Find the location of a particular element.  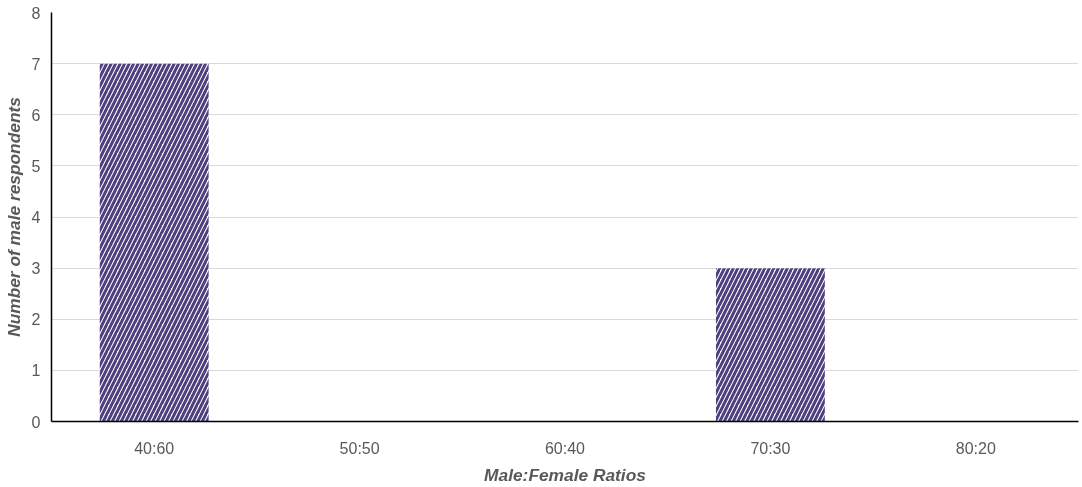

x-tick-label: 70:30 is located at coordinates (770, 448).